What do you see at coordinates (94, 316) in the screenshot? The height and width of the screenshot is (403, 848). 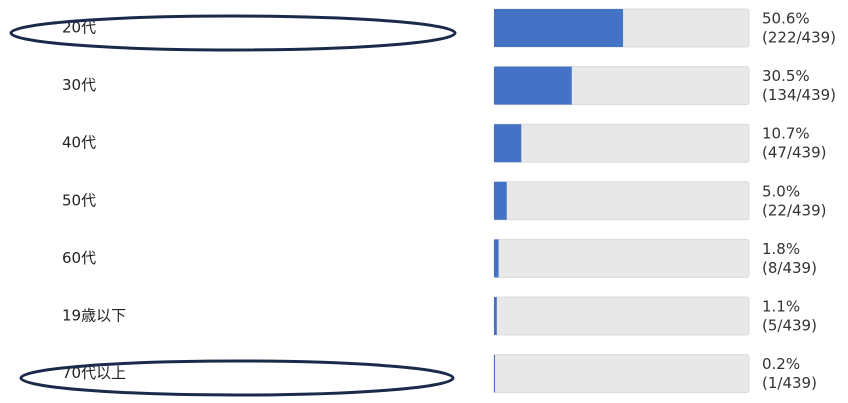 I see `category-label: 19歳以下` at bounding box center [94, 316].